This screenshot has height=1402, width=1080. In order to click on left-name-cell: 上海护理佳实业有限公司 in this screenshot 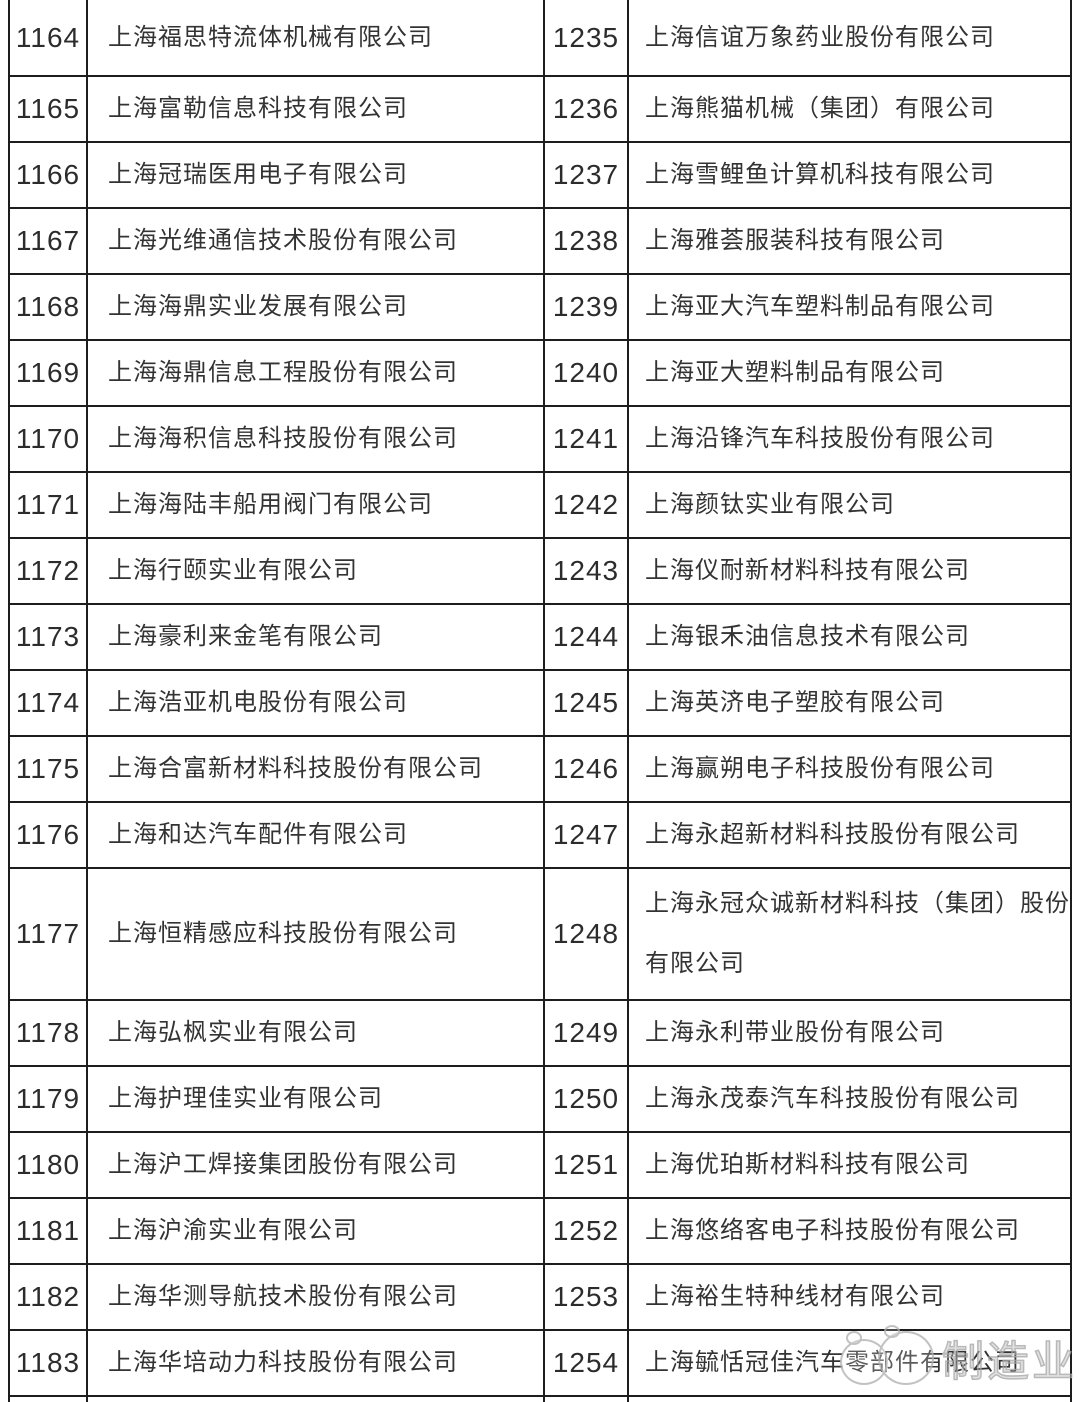, I will do `click(314, 1099)`.